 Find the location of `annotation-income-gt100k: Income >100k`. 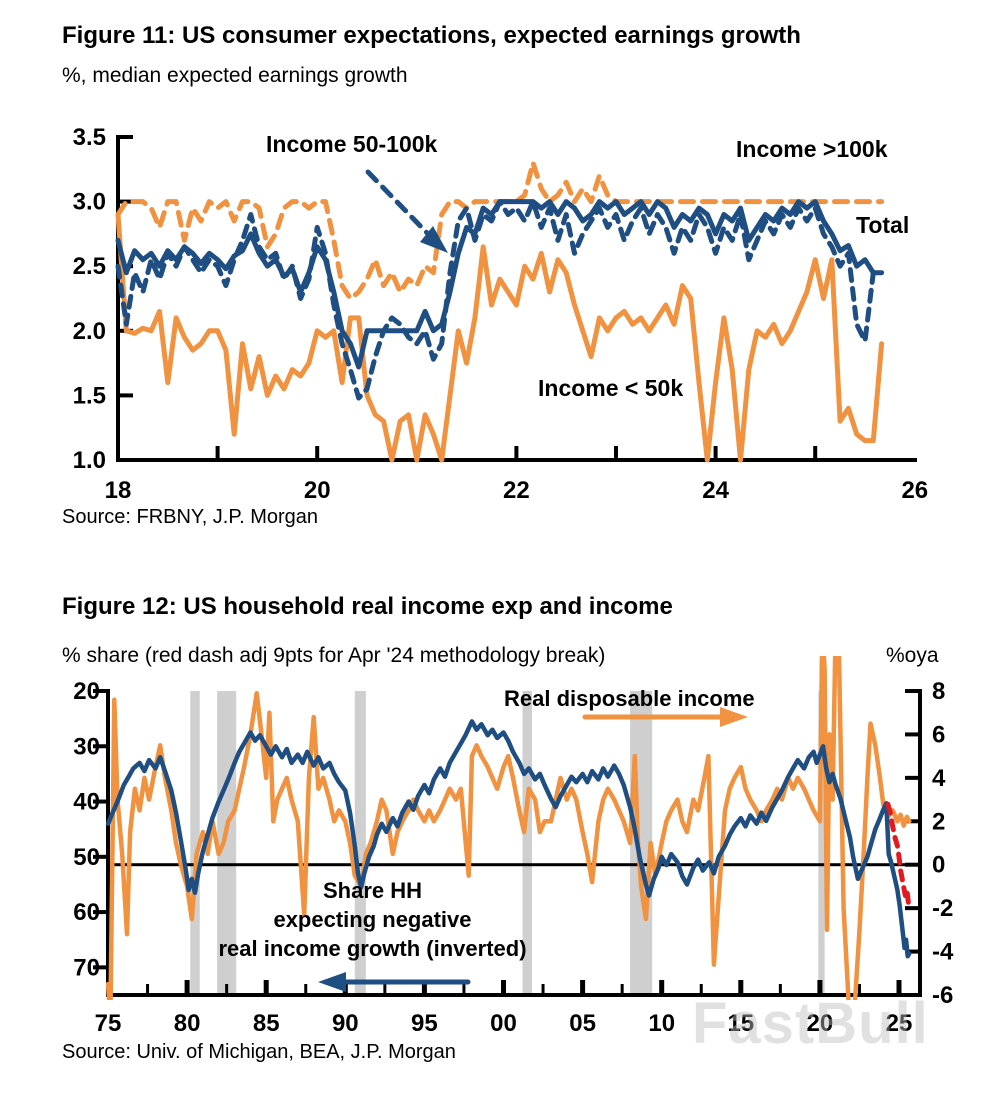

annotation-income-gt100k: Income >100k is located at coordinates (812, 149).